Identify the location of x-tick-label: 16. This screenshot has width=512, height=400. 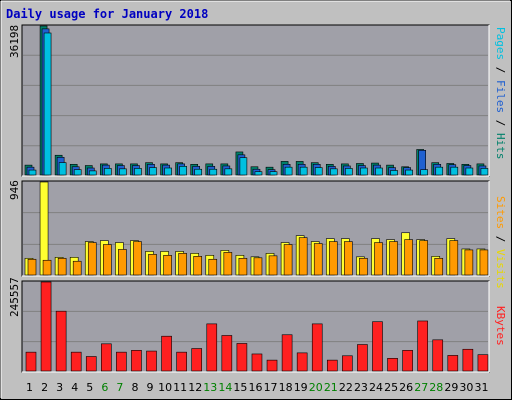
(255, 387).